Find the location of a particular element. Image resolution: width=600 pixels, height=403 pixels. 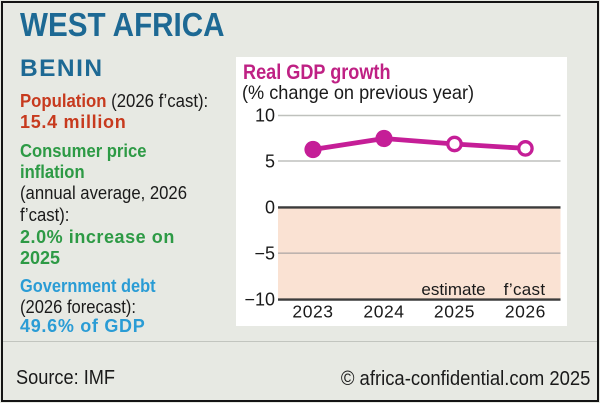

svg-text: 2025 is located at coordinates (454, 312).